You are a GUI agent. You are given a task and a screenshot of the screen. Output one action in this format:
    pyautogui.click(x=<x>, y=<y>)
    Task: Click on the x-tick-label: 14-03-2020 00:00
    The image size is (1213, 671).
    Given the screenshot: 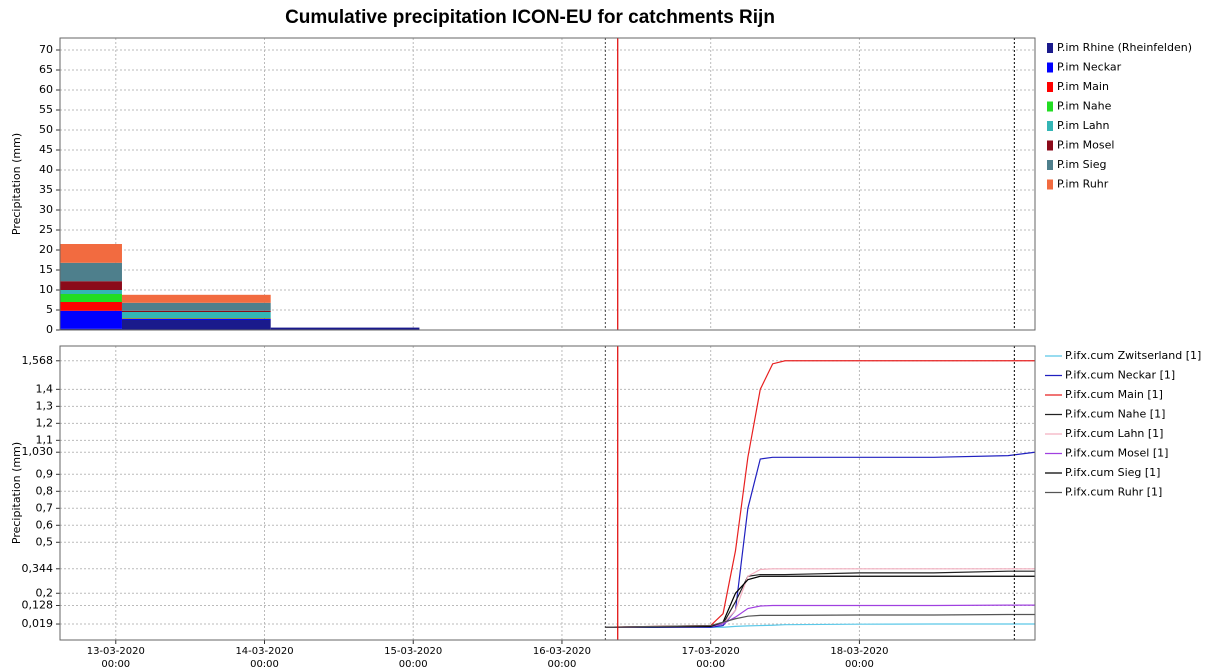 What is the action you would take?
    pyautogui.click(x=265, y=658)
    